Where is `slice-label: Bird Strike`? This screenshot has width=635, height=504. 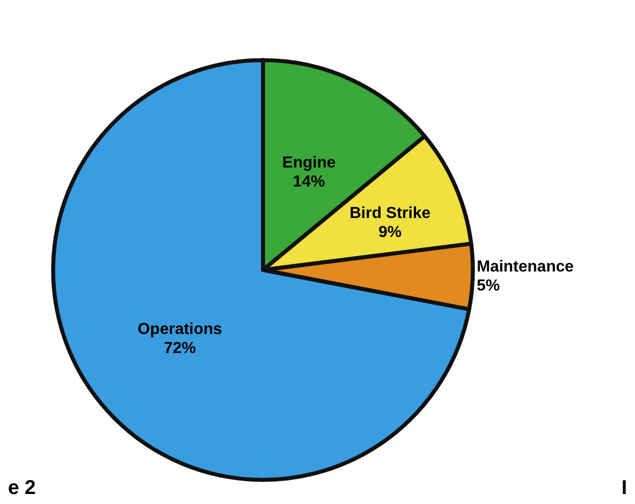
slice-label: Bird Strike is located at coordinates (390, 213).